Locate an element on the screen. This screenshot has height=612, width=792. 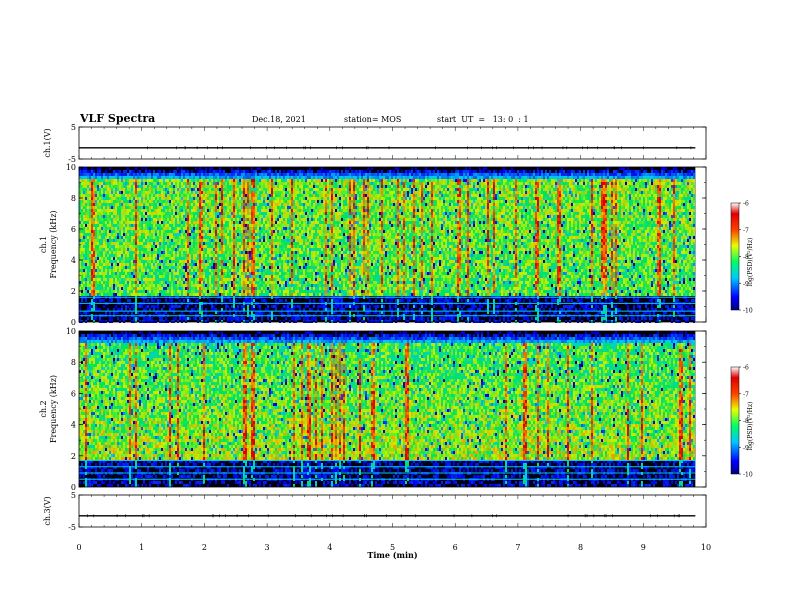
x-tick-label: 4 is located at coordinates (329, 547).